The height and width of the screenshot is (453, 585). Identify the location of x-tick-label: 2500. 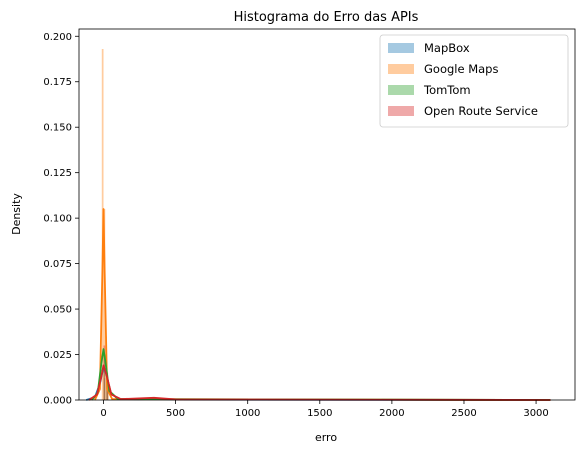
(463, 413).